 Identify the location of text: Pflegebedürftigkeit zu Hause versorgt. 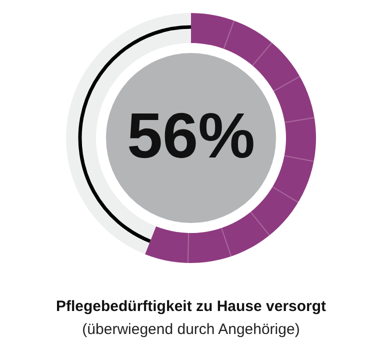
(191, 306).